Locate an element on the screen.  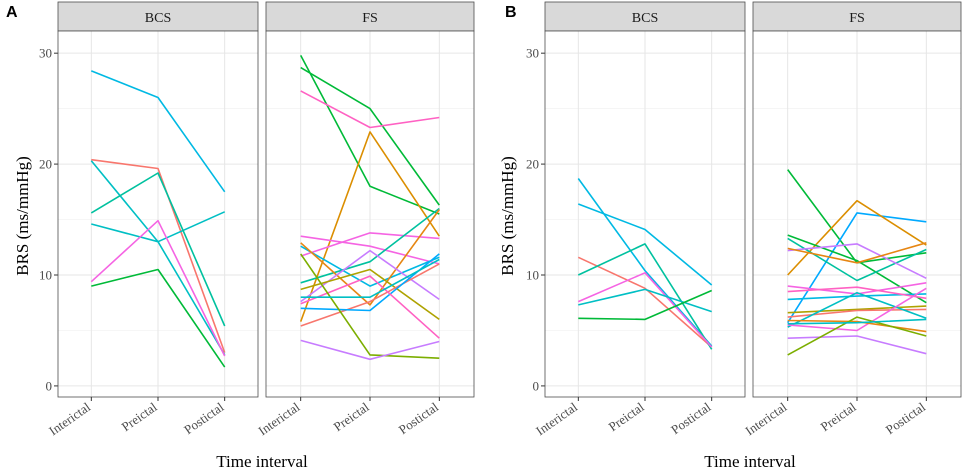
panel-label-b: B is located at coordinates (511, 12).